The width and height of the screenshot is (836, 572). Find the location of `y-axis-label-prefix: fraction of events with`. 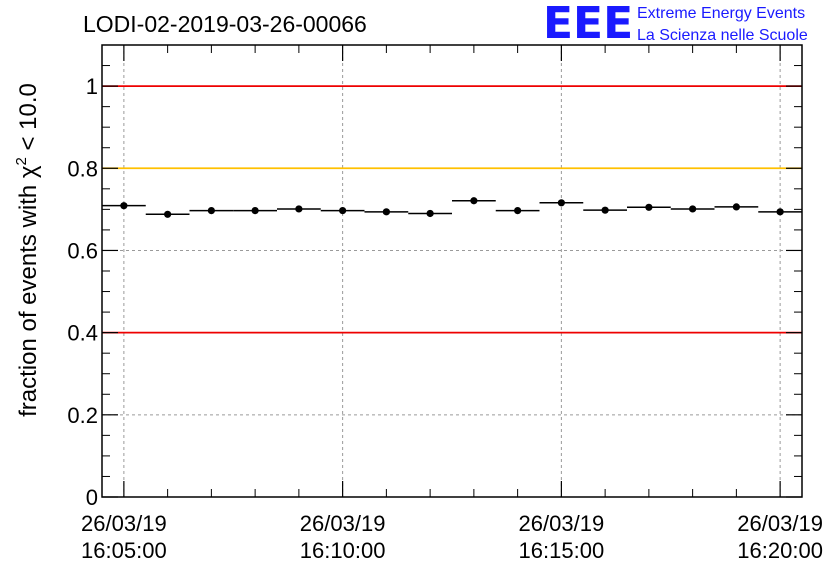

y-axis-label-prefix: fraction of events with is located at coordinates (28, 297).